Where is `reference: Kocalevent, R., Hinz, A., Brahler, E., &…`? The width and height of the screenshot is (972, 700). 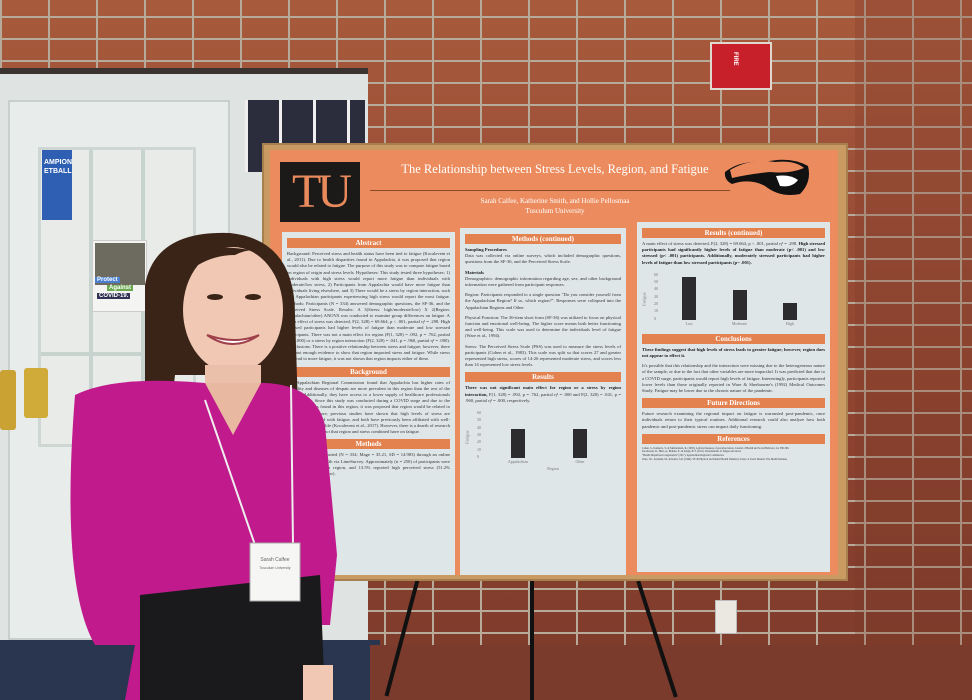
reference: Kocalevent, R., Hinz, A., Brahler, E., &… is located at coordinates (692, 452).